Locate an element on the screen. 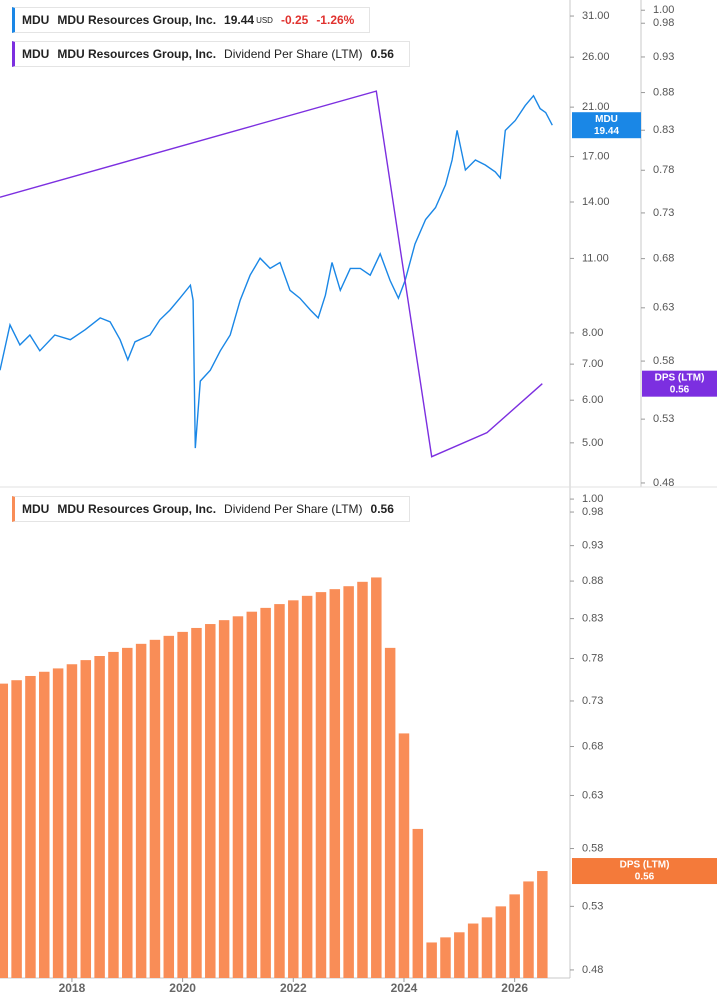 The image size is (717, 1005). x-tick-label: 2026 is located at coordinates (514, 988).